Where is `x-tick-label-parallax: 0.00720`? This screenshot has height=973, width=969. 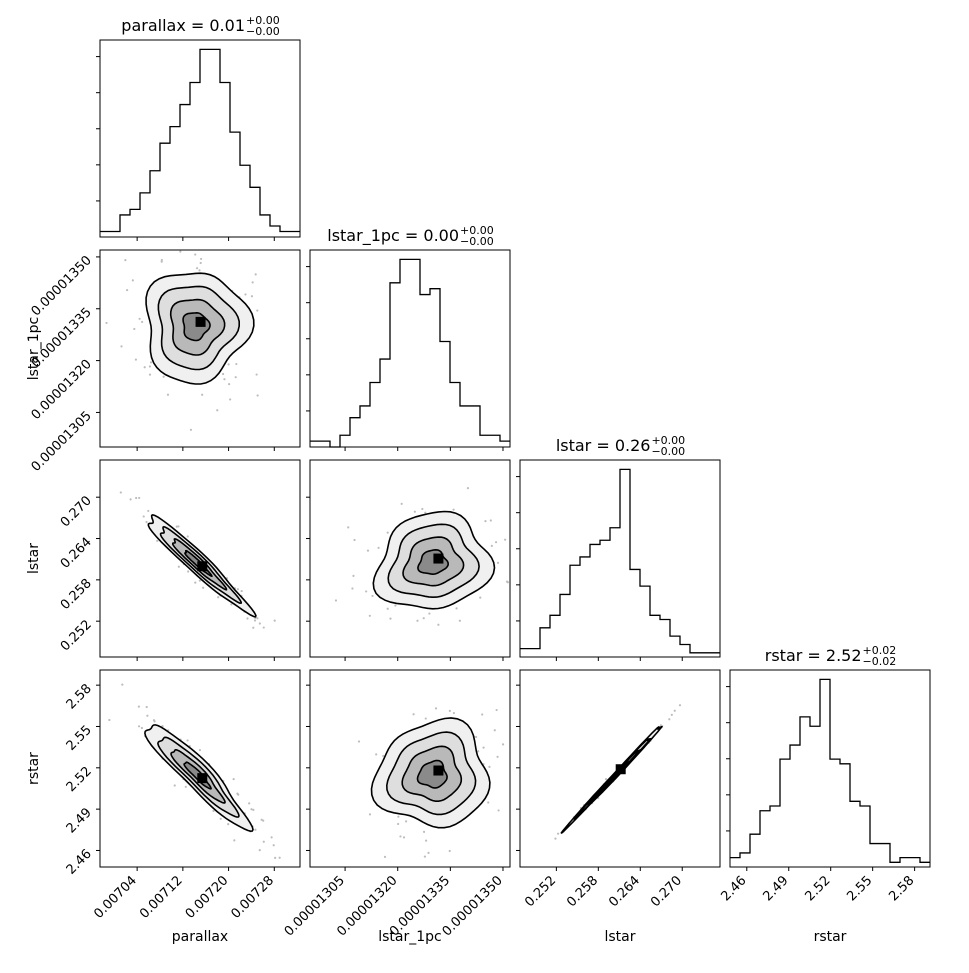
x-tick-label-parallax: 0.00720 is located at coordinates (207, 897).